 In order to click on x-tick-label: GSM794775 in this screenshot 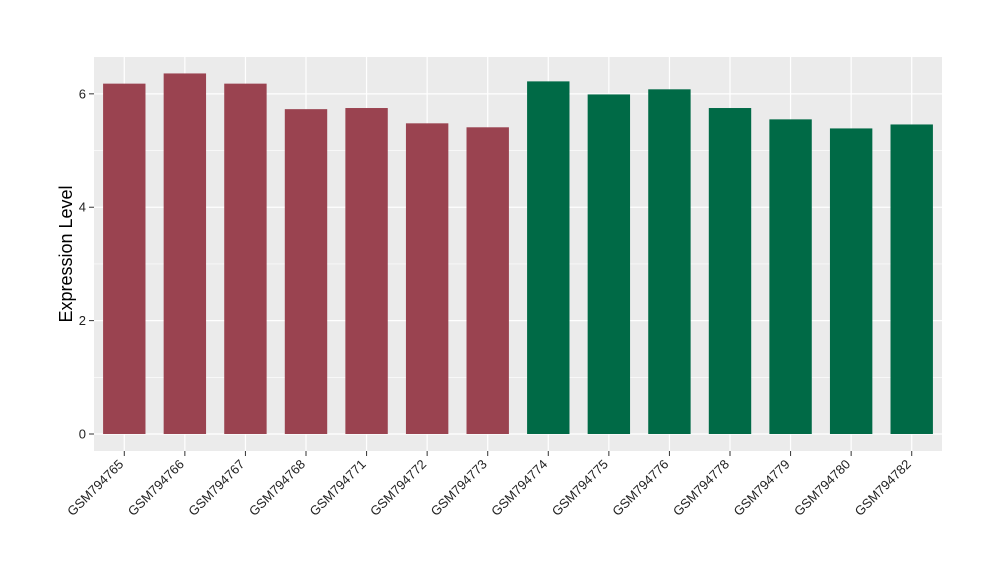, I will do `click(580, 488)`.